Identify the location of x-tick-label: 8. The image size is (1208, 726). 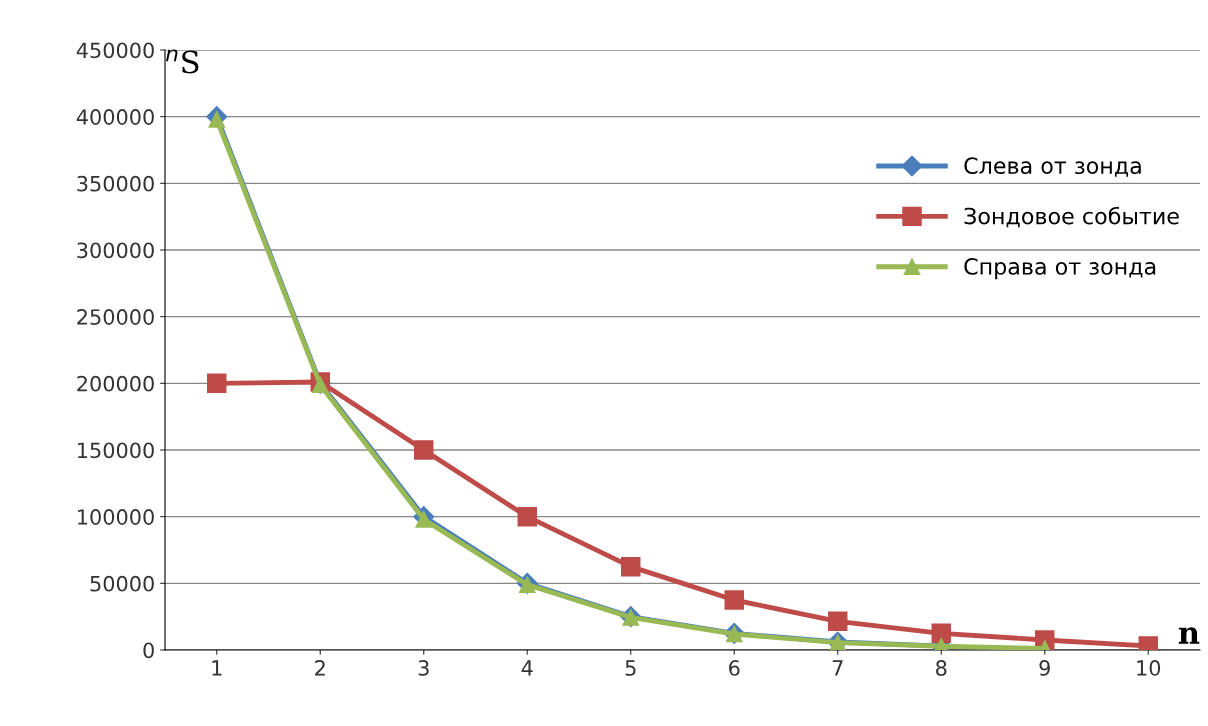
(941, 668).